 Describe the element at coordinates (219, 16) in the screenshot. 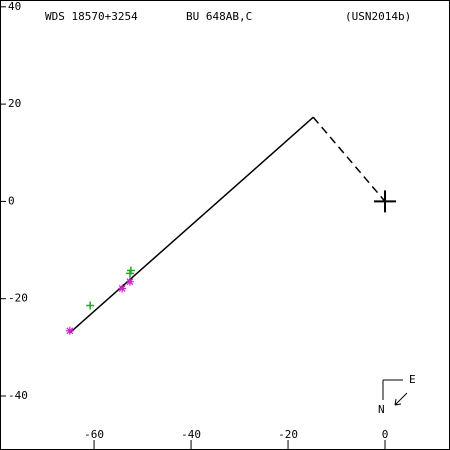

I see `chart-subtitle: BU 648AB,C` at that location.